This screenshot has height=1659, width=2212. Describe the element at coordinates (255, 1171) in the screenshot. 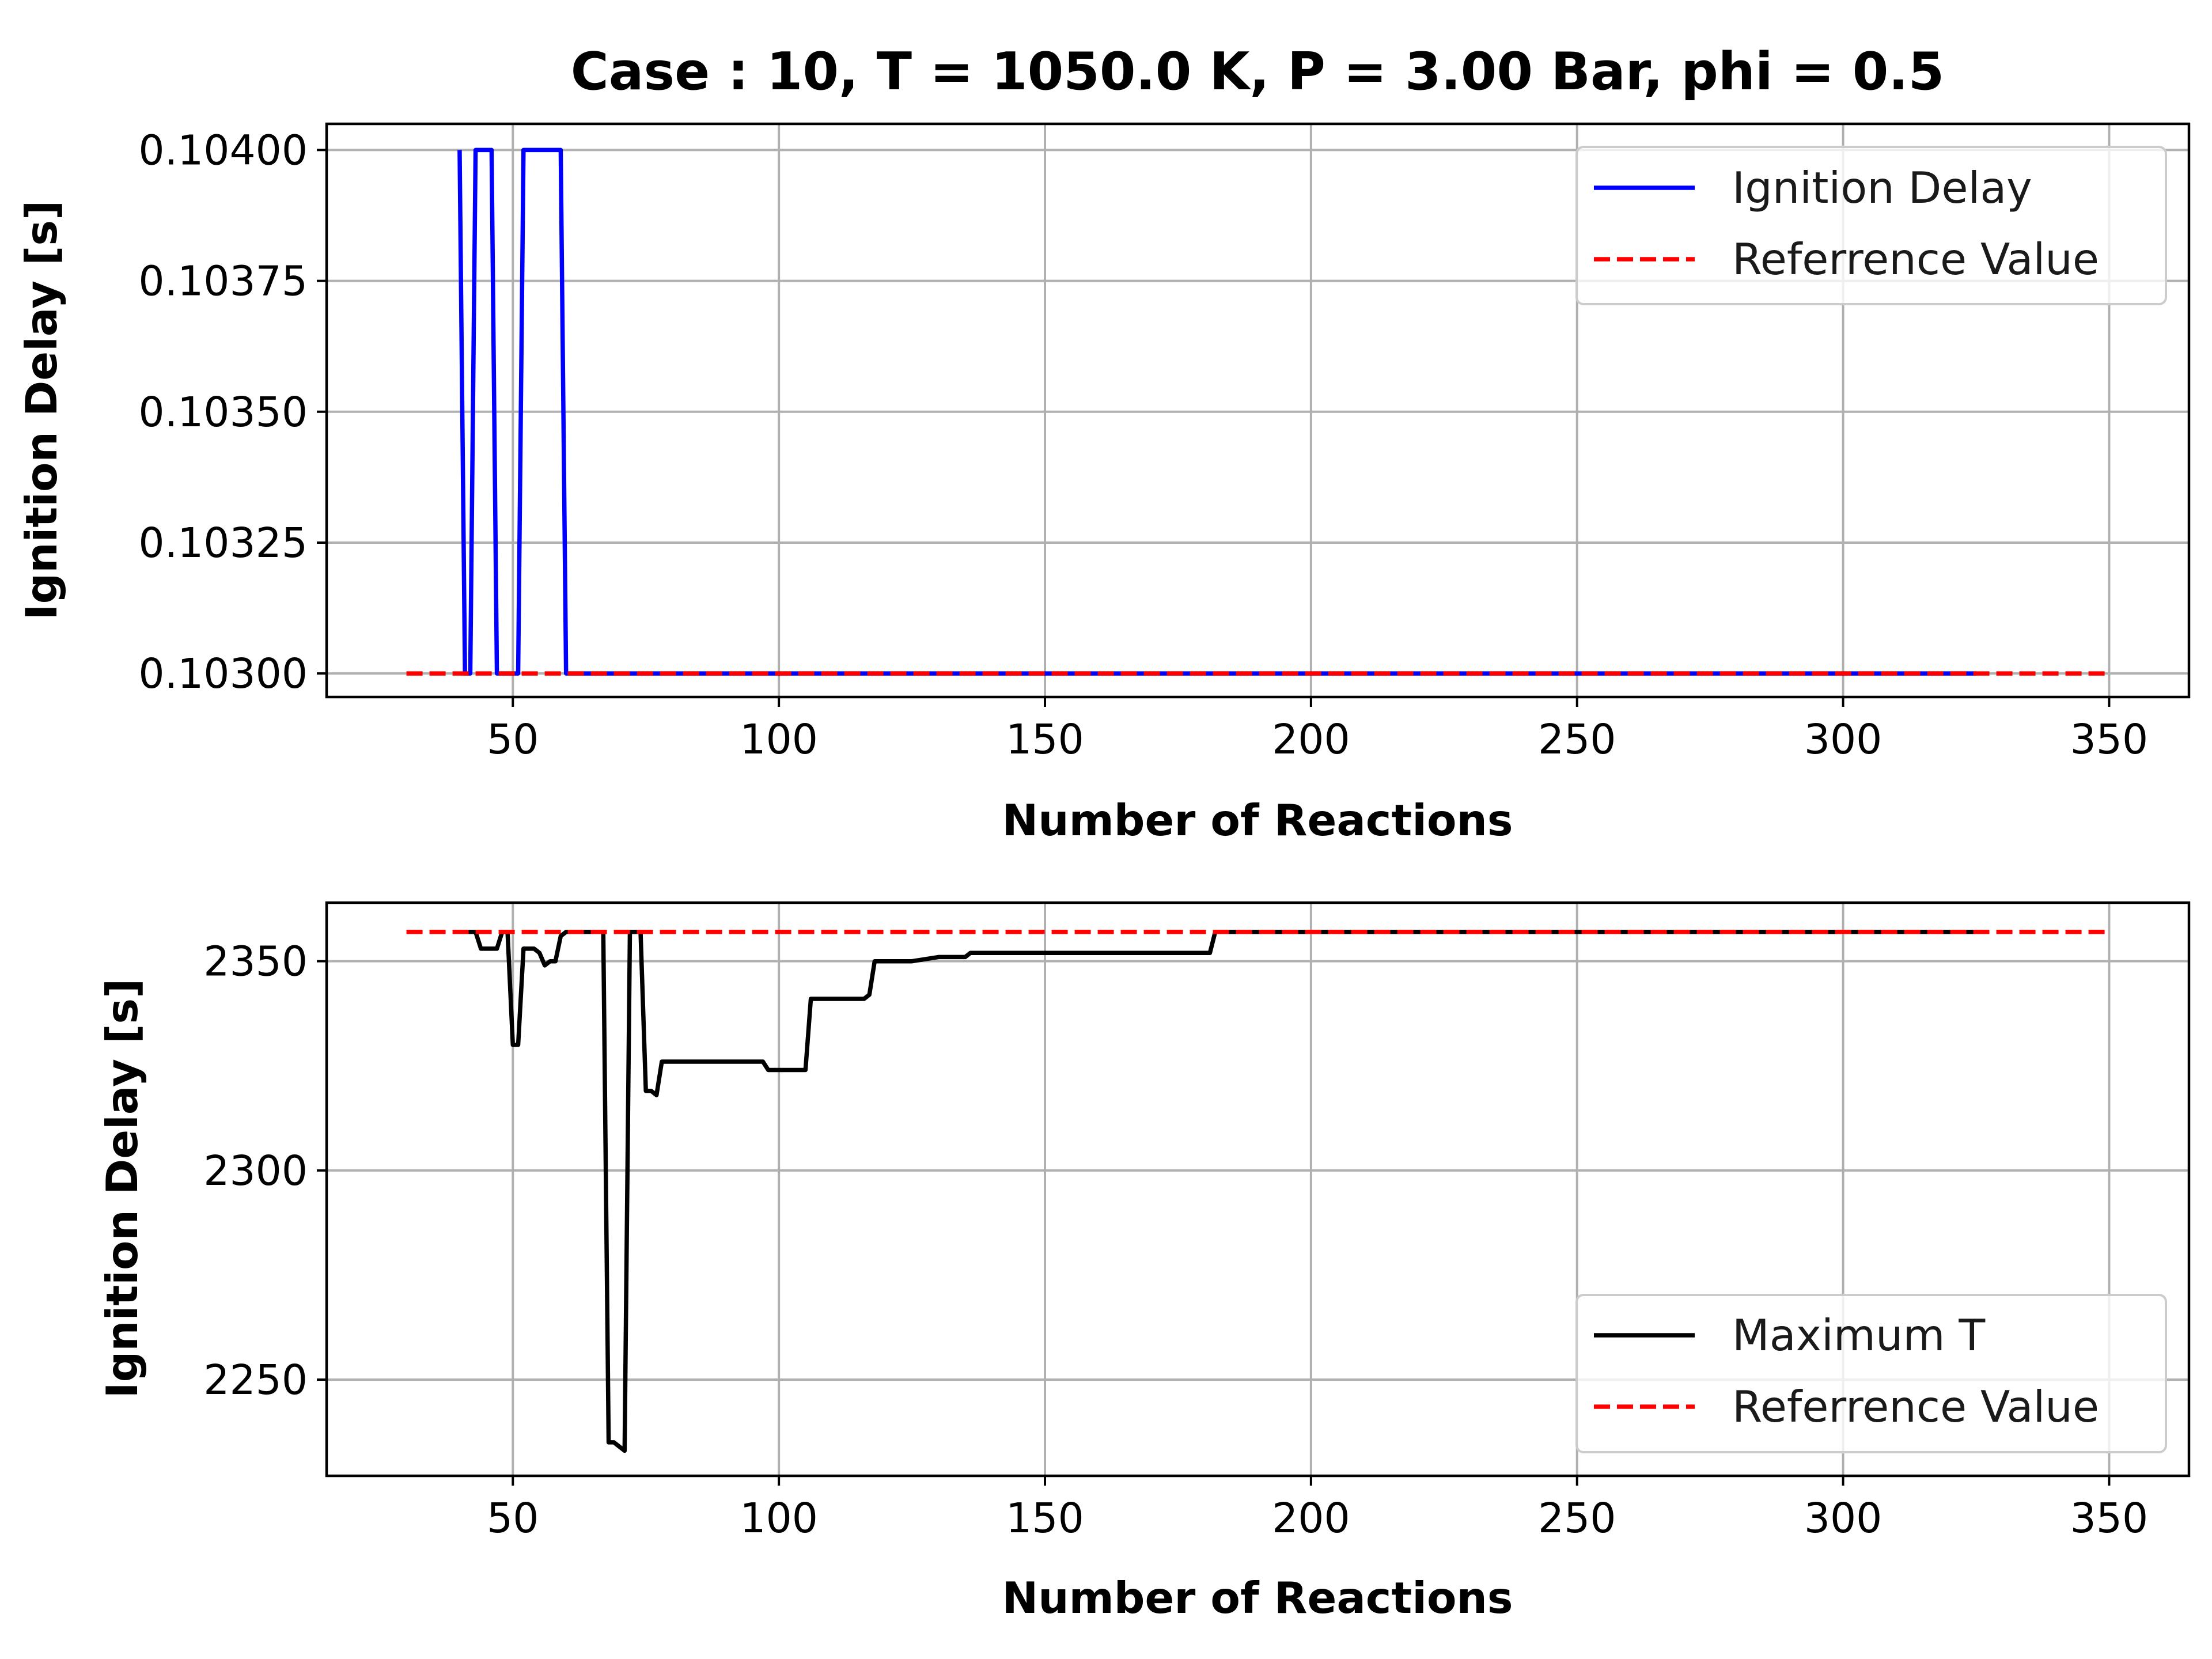

I see `bottom-y-tick-label: 2300` at that location.